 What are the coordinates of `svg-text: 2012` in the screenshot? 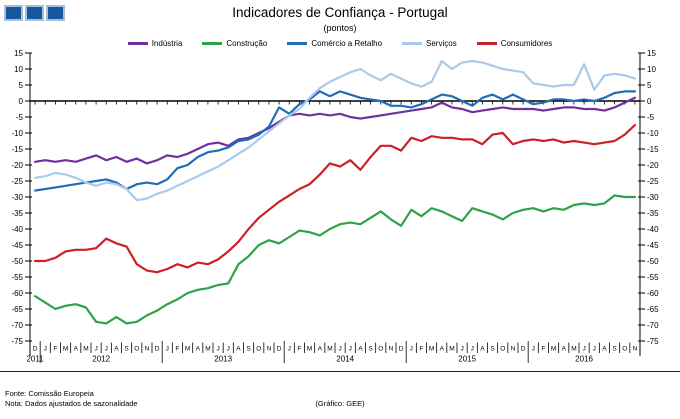 It's located at (101, 359).